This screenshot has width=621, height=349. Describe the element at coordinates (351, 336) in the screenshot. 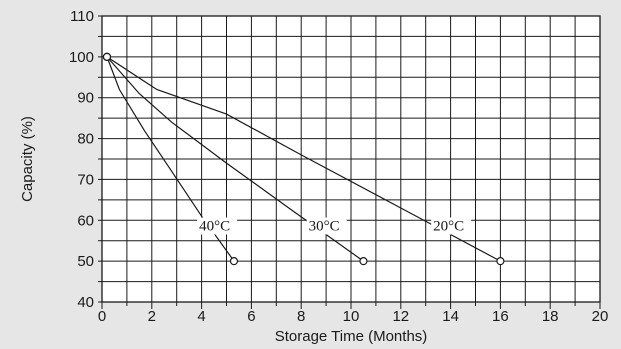

I see `x-axis-title: Storage Time (Months)` at that location.